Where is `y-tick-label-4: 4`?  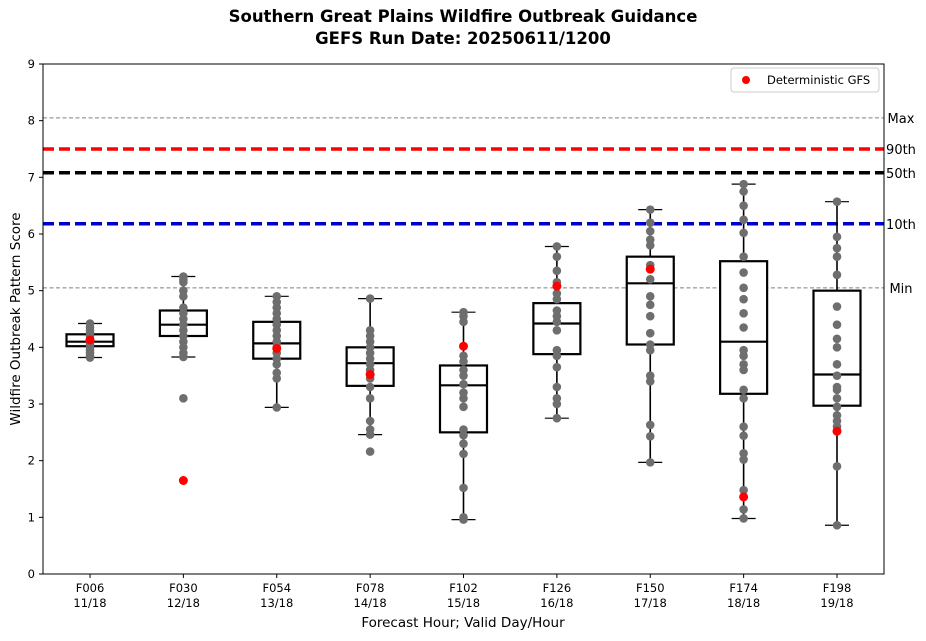
y-tick-label-4: 4 is located at coordinates (31, 347).